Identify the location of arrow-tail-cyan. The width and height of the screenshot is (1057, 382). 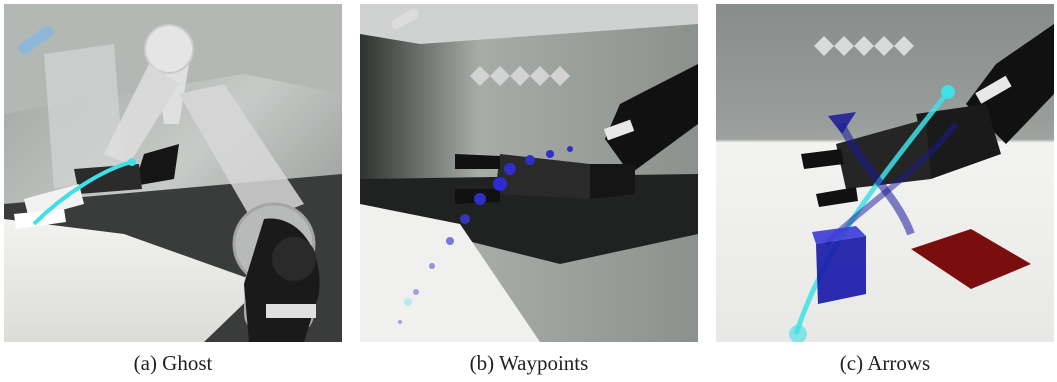
(798, 333).